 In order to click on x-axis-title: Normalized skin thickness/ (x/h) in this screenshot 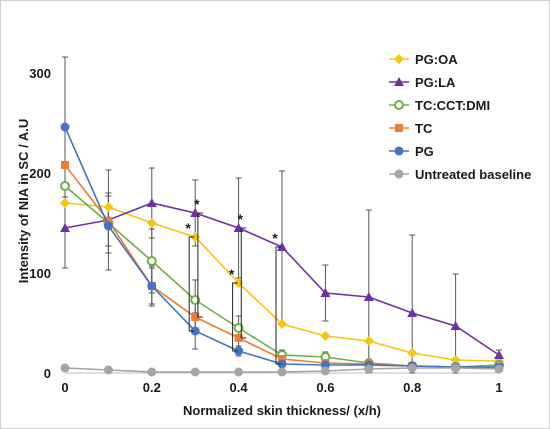, I will do `click(282, 410)`.